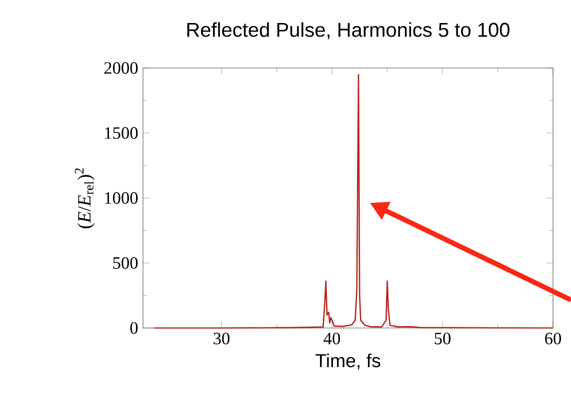  I want to click on y-tick-label: 0, so click(134, 328).